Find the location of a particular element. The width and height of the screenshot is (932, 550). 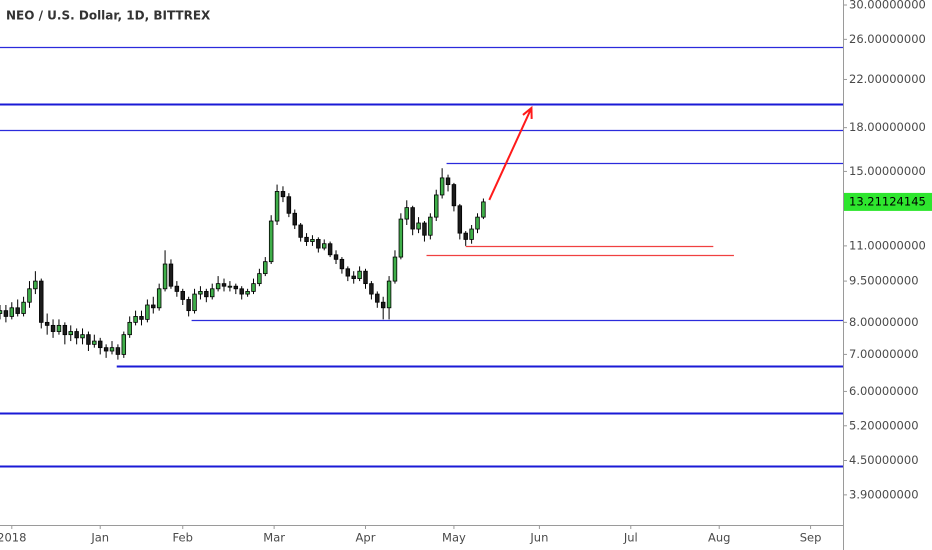

x-tick-label: Apr is located at coordinates (366, 538).